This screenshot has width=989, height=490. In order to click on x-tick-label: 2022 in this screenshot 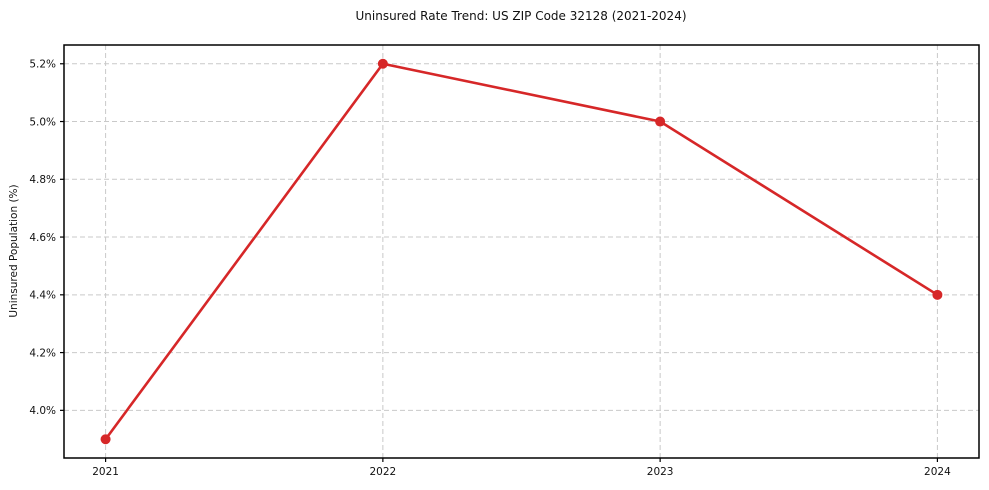, I will do `click(382, 472)`.